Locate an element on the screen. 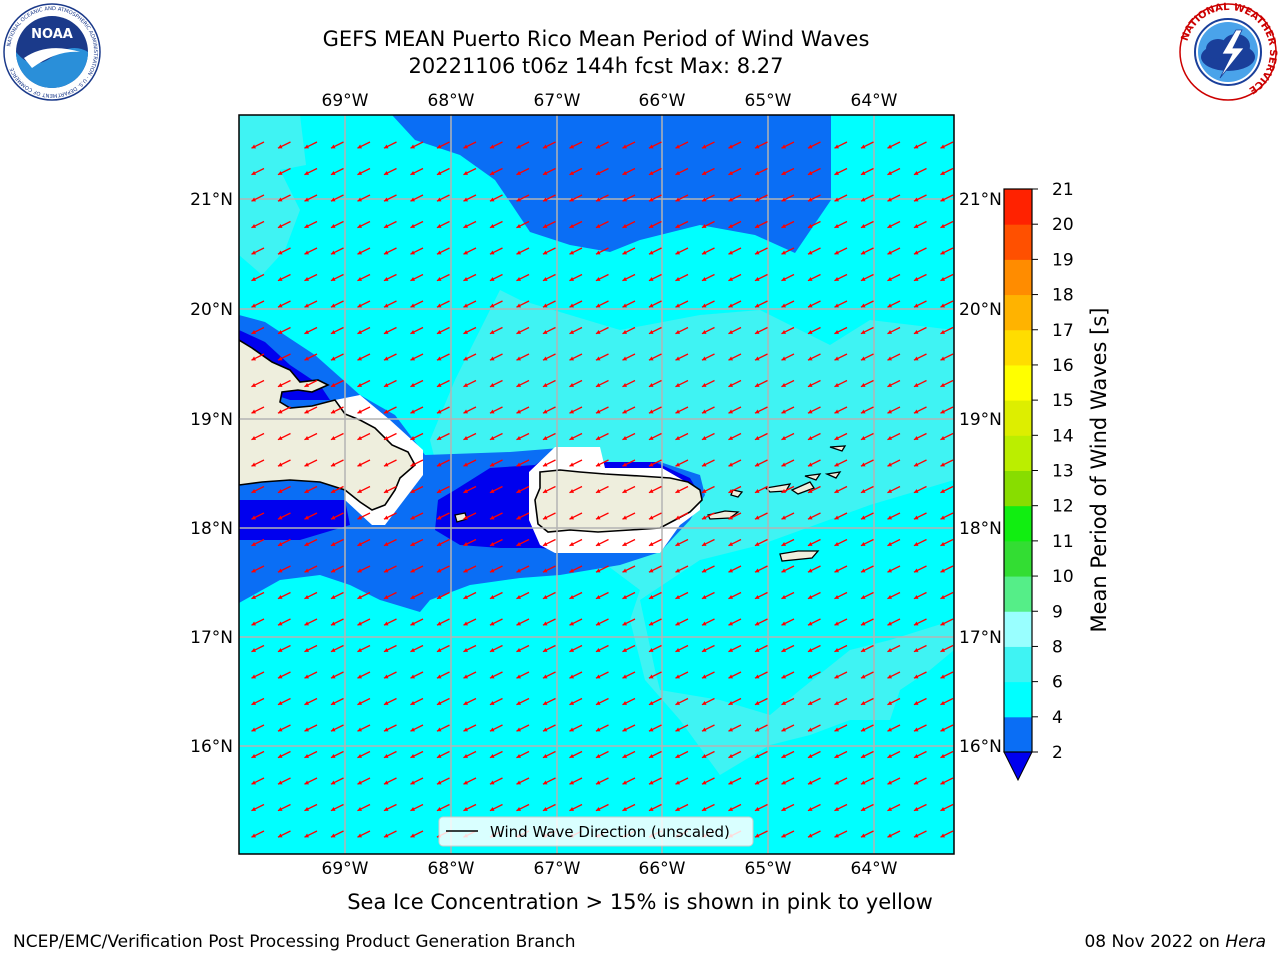 This screenshot has height=960, width=1280. colorbar-tick-label: 9 is located at coordinates (1057, 612).